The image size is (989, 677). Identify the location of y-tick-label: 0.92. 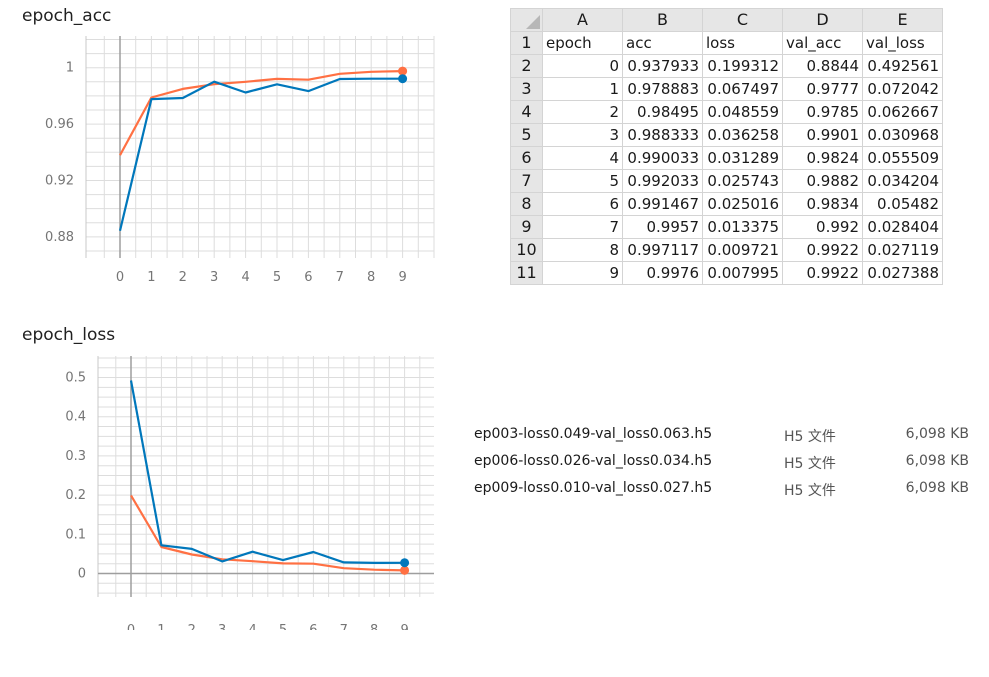
(59, 180).